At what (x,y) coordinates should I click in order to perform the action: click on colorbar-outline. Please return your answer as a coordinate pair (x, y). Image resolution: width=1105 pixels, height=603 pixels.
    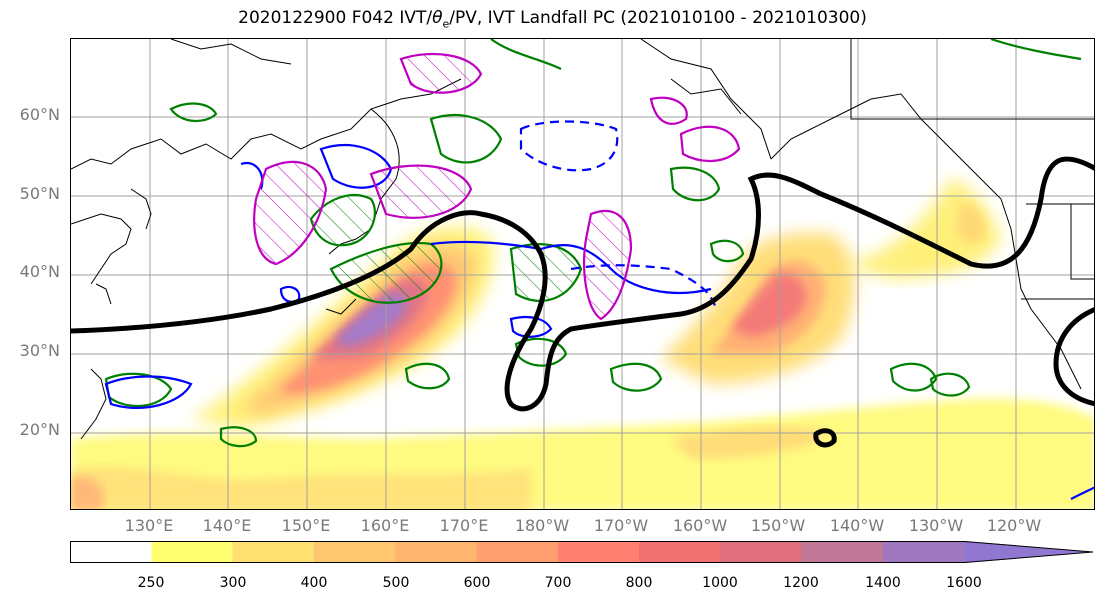
    Looking at the image, I should click on (582, 552).